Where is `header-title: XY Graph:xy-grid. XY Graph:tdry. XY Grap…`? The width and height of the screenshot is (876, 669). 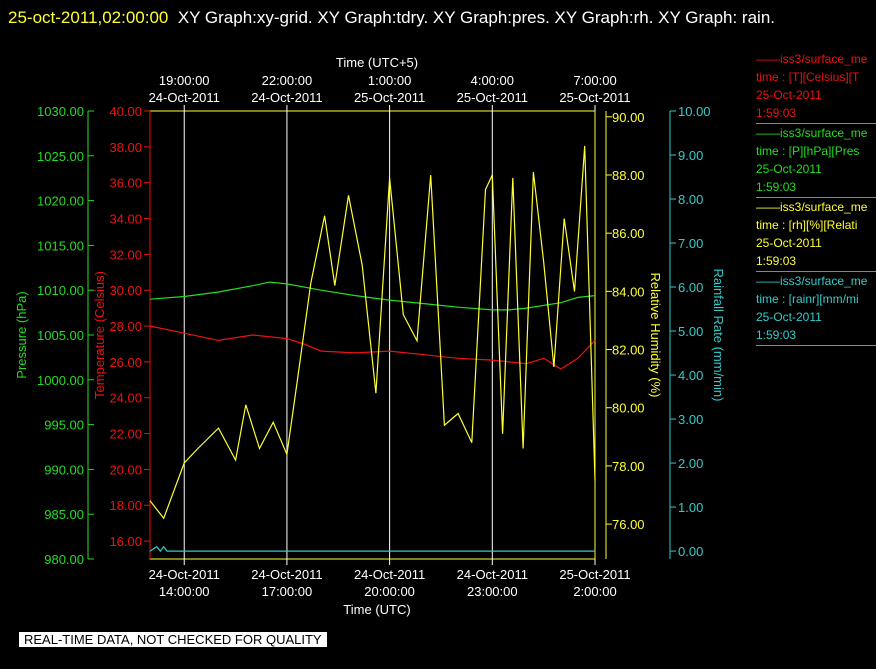
header-title: XY Graph:xy-grid. XY Graph:tdry. XY Grap… is located at coordinates (476, 17).